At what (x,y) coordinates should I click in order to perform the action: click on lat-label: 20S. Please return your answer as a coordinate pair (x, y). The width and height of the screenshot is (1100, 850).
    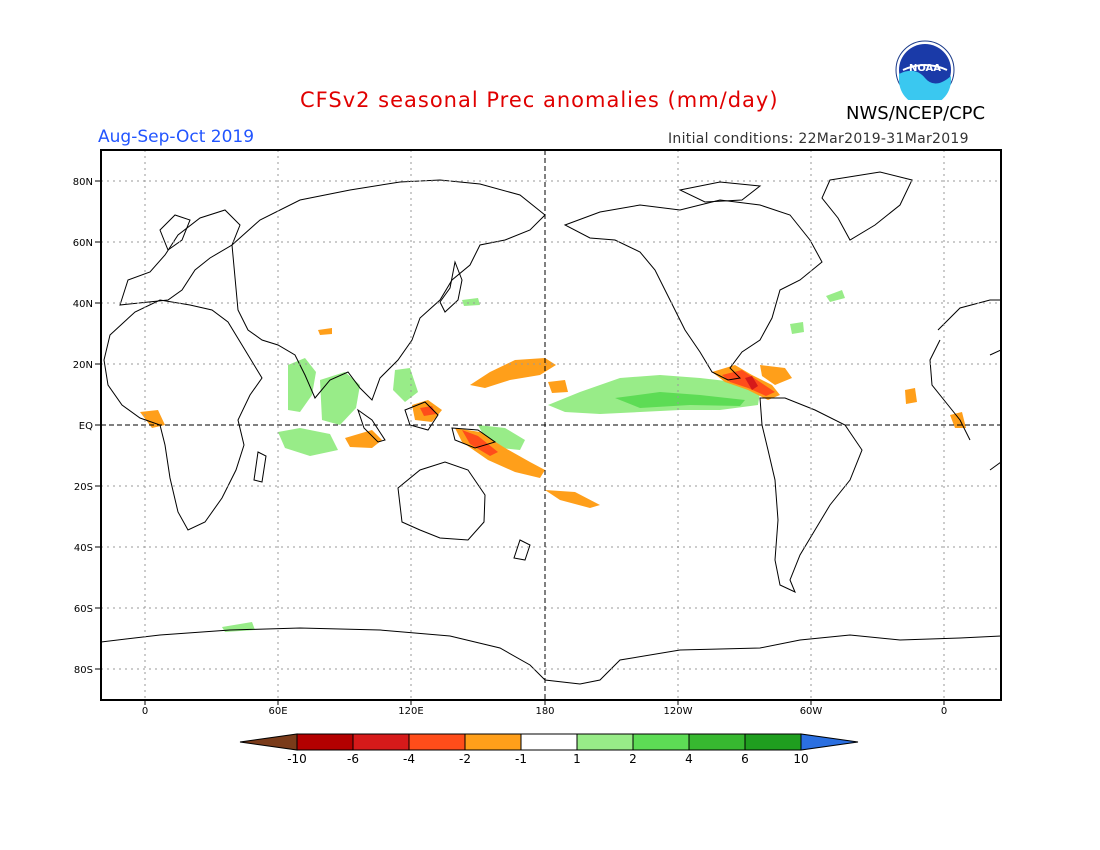
    Looking at the image, I should click on (83, 487).